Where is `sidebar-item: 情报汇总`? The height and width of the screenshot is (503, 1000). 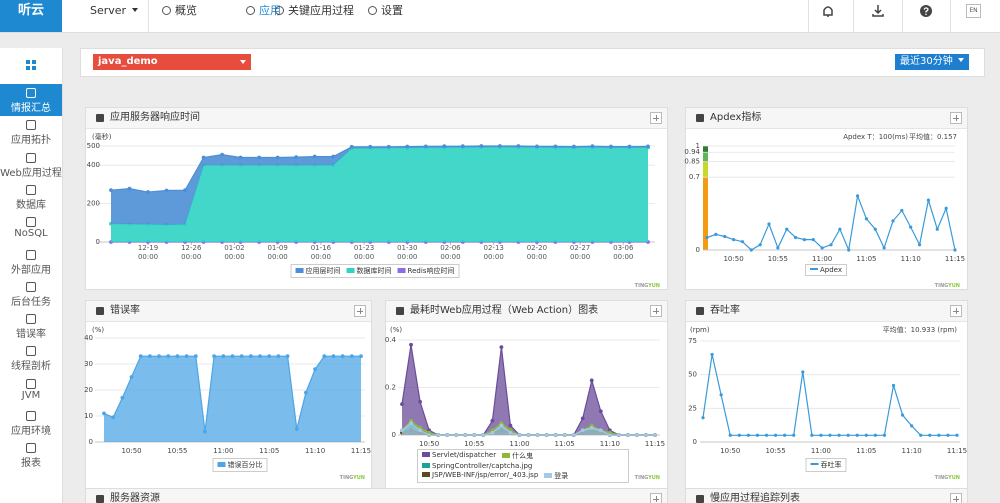 sidebar-item: 情报汇总 is located at coordinates (31, 100).